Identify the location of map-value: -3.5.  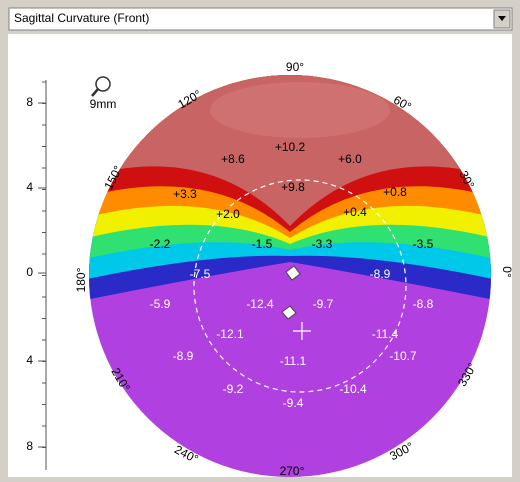
(423, 244).